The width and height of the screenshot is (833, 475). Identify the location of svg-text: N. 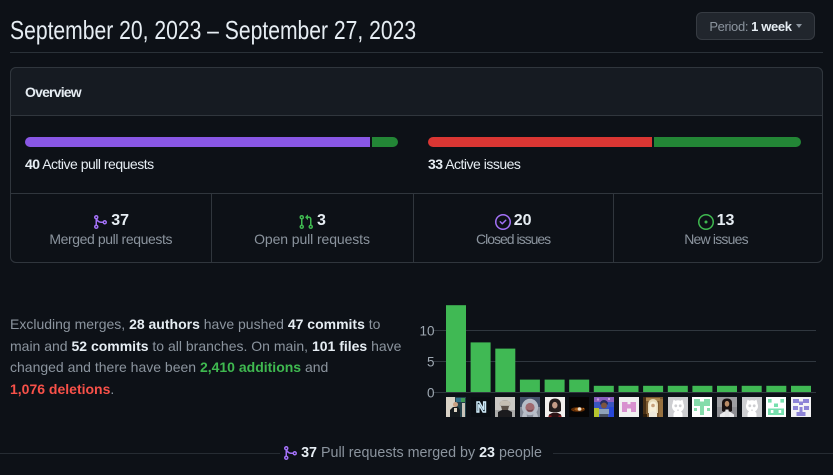
(481, 408).